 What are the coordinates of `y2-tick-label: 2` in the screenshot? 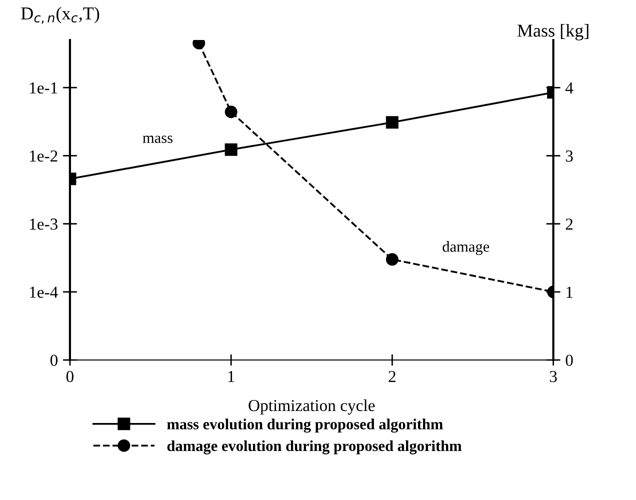 It's located at (569, 224).